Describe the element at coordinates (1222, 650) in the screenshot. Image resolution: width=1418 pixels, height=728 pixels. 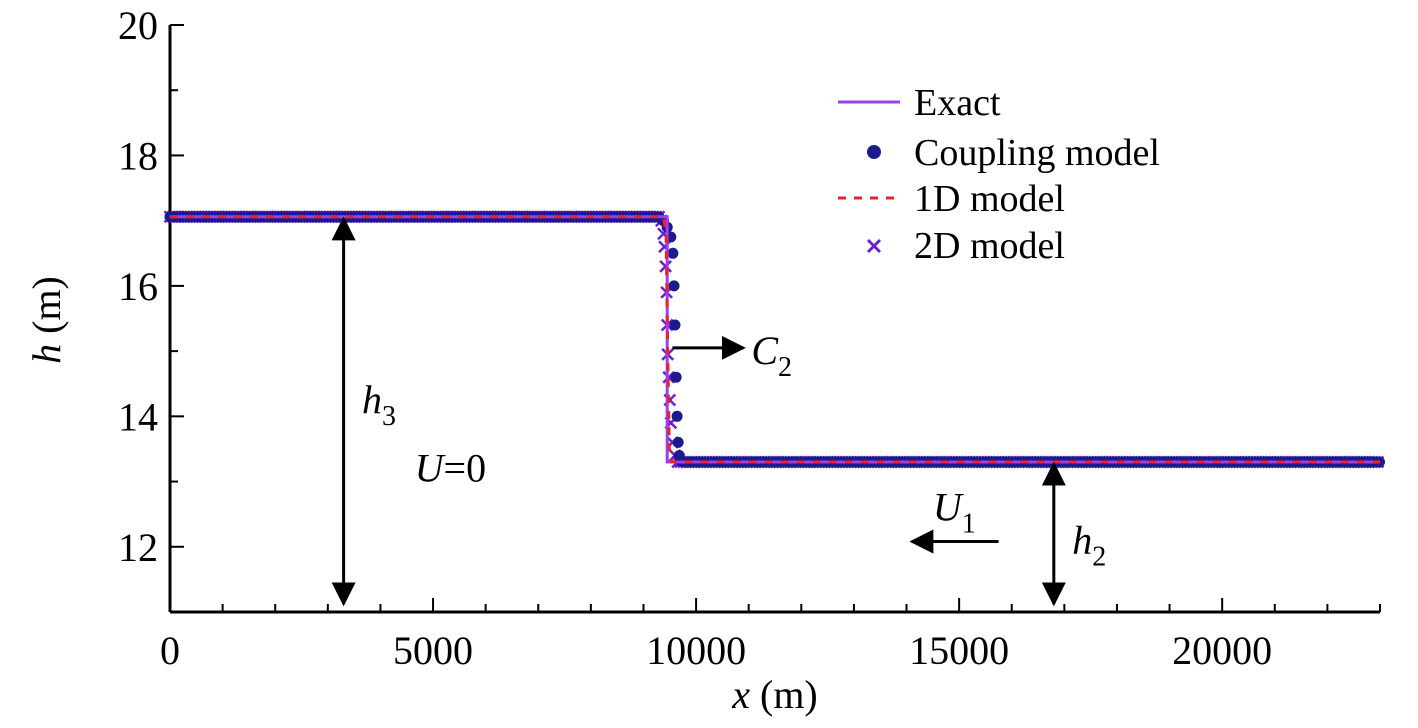
I see `x-tick-label: 20000` at that location.